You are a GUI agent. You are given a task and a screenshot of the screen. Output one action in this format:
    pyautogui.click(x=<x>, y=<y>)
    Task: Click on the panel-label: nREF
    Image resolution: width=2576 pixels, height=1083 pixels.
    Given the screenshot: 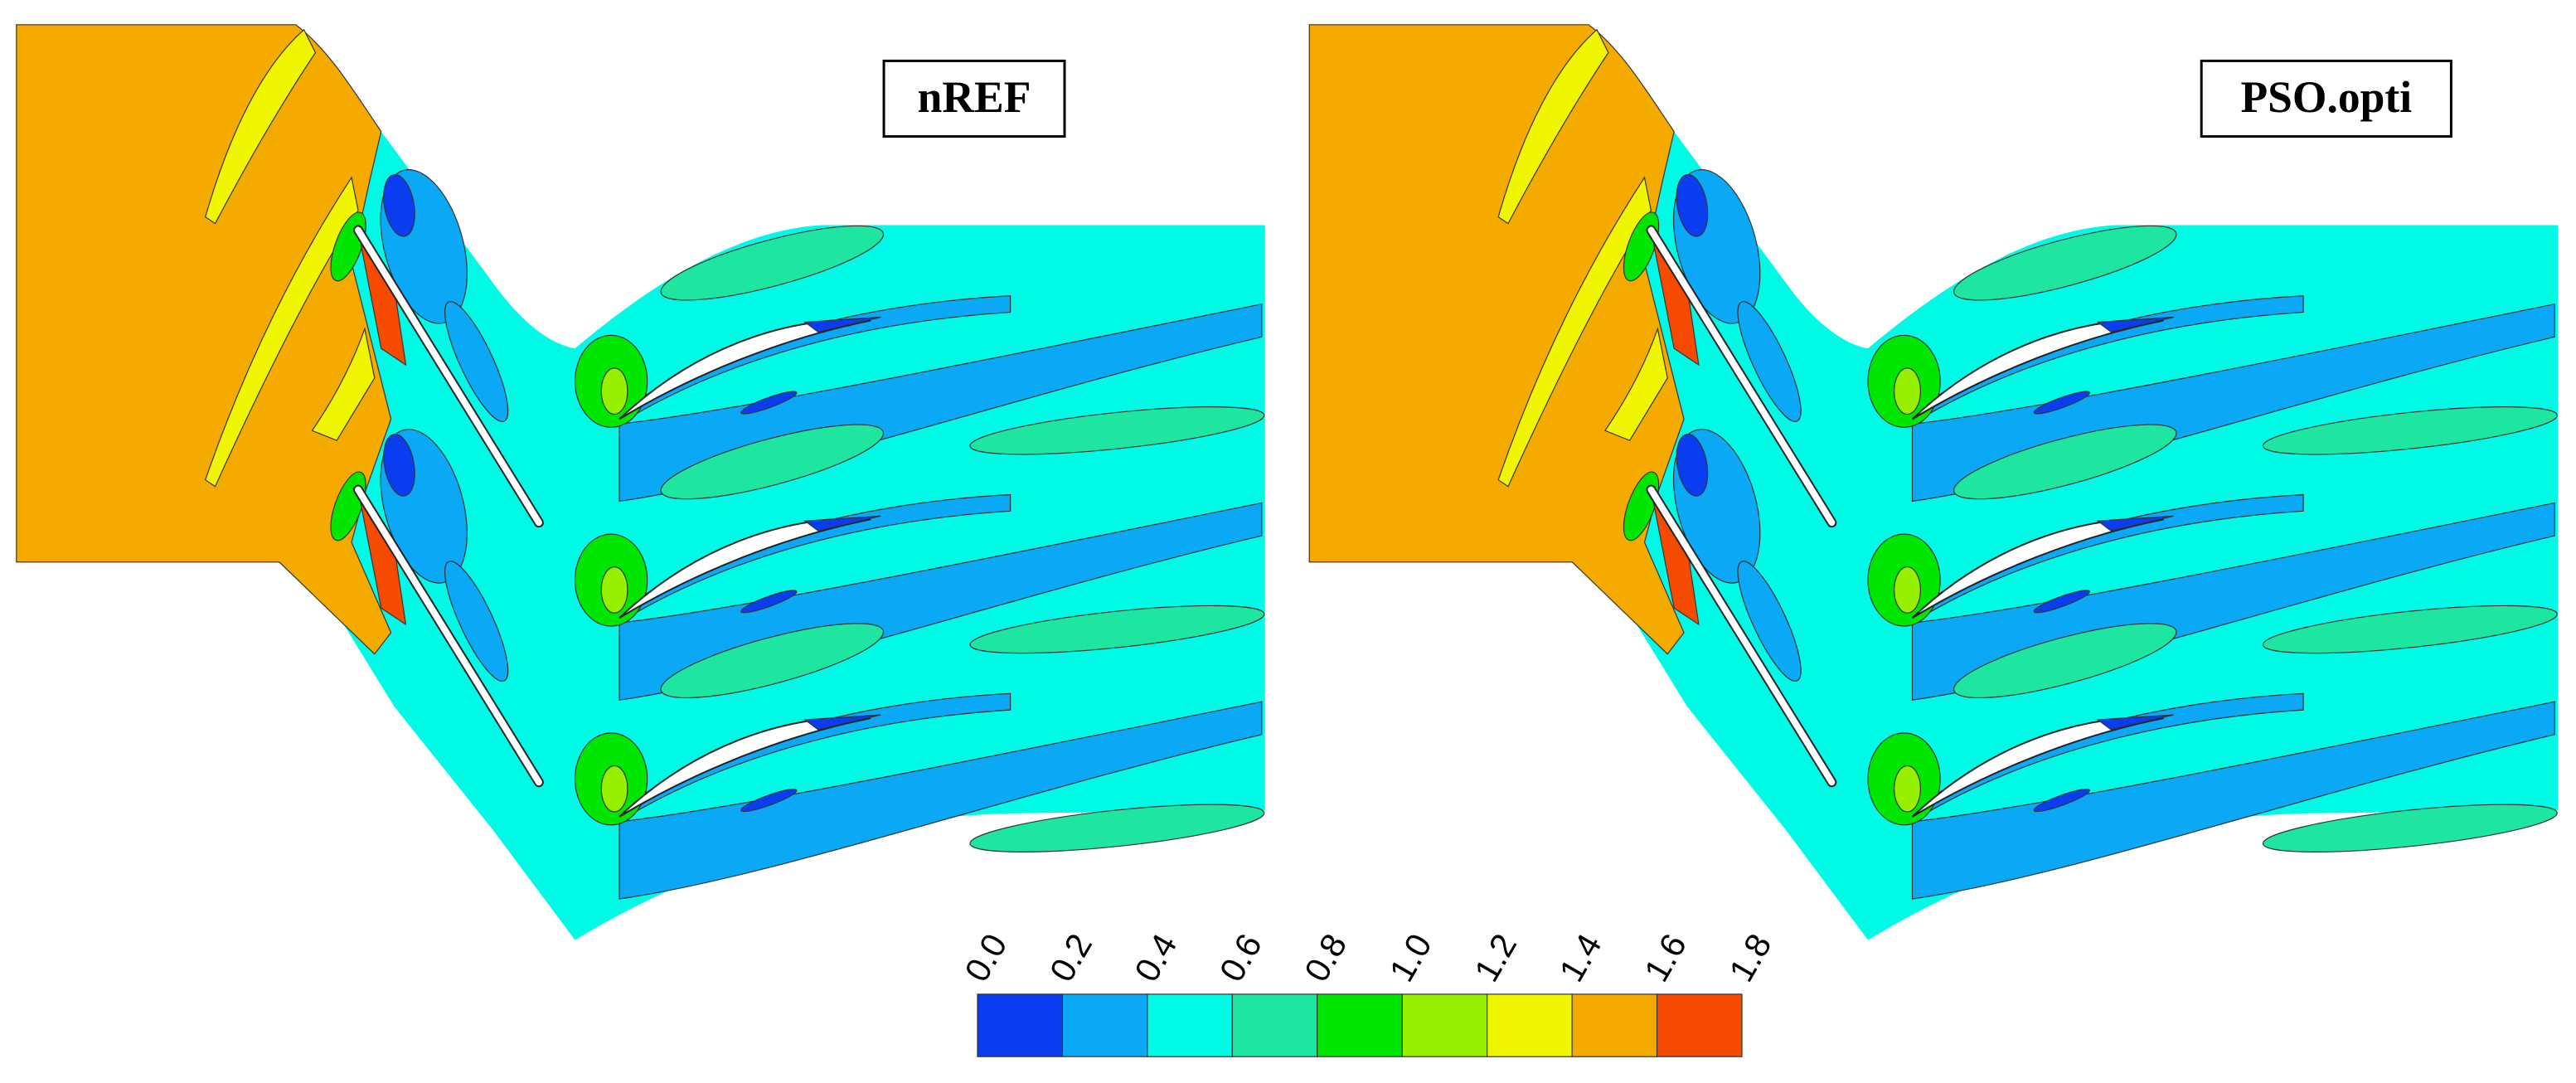 What is the action you would take?
    pyautogui.click(x=974, y=97)
    